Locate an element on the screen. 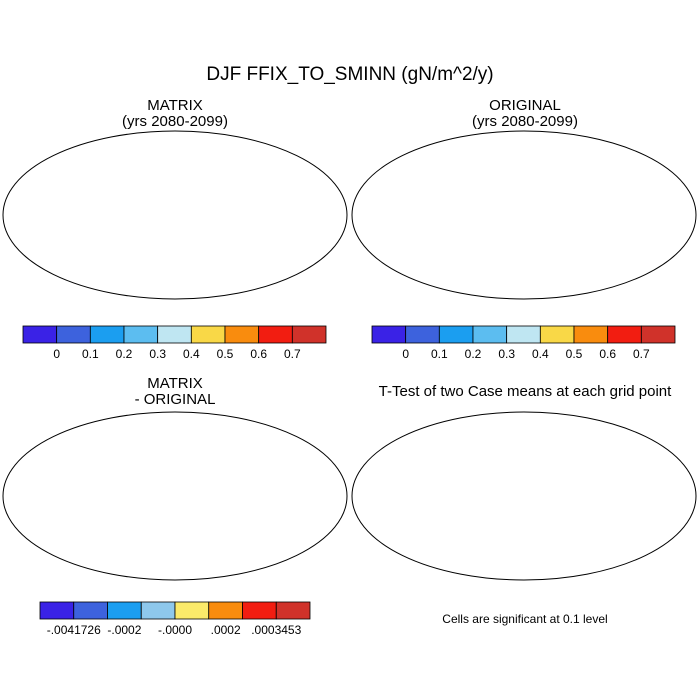  map-difference is located at coordinates (175, 498).